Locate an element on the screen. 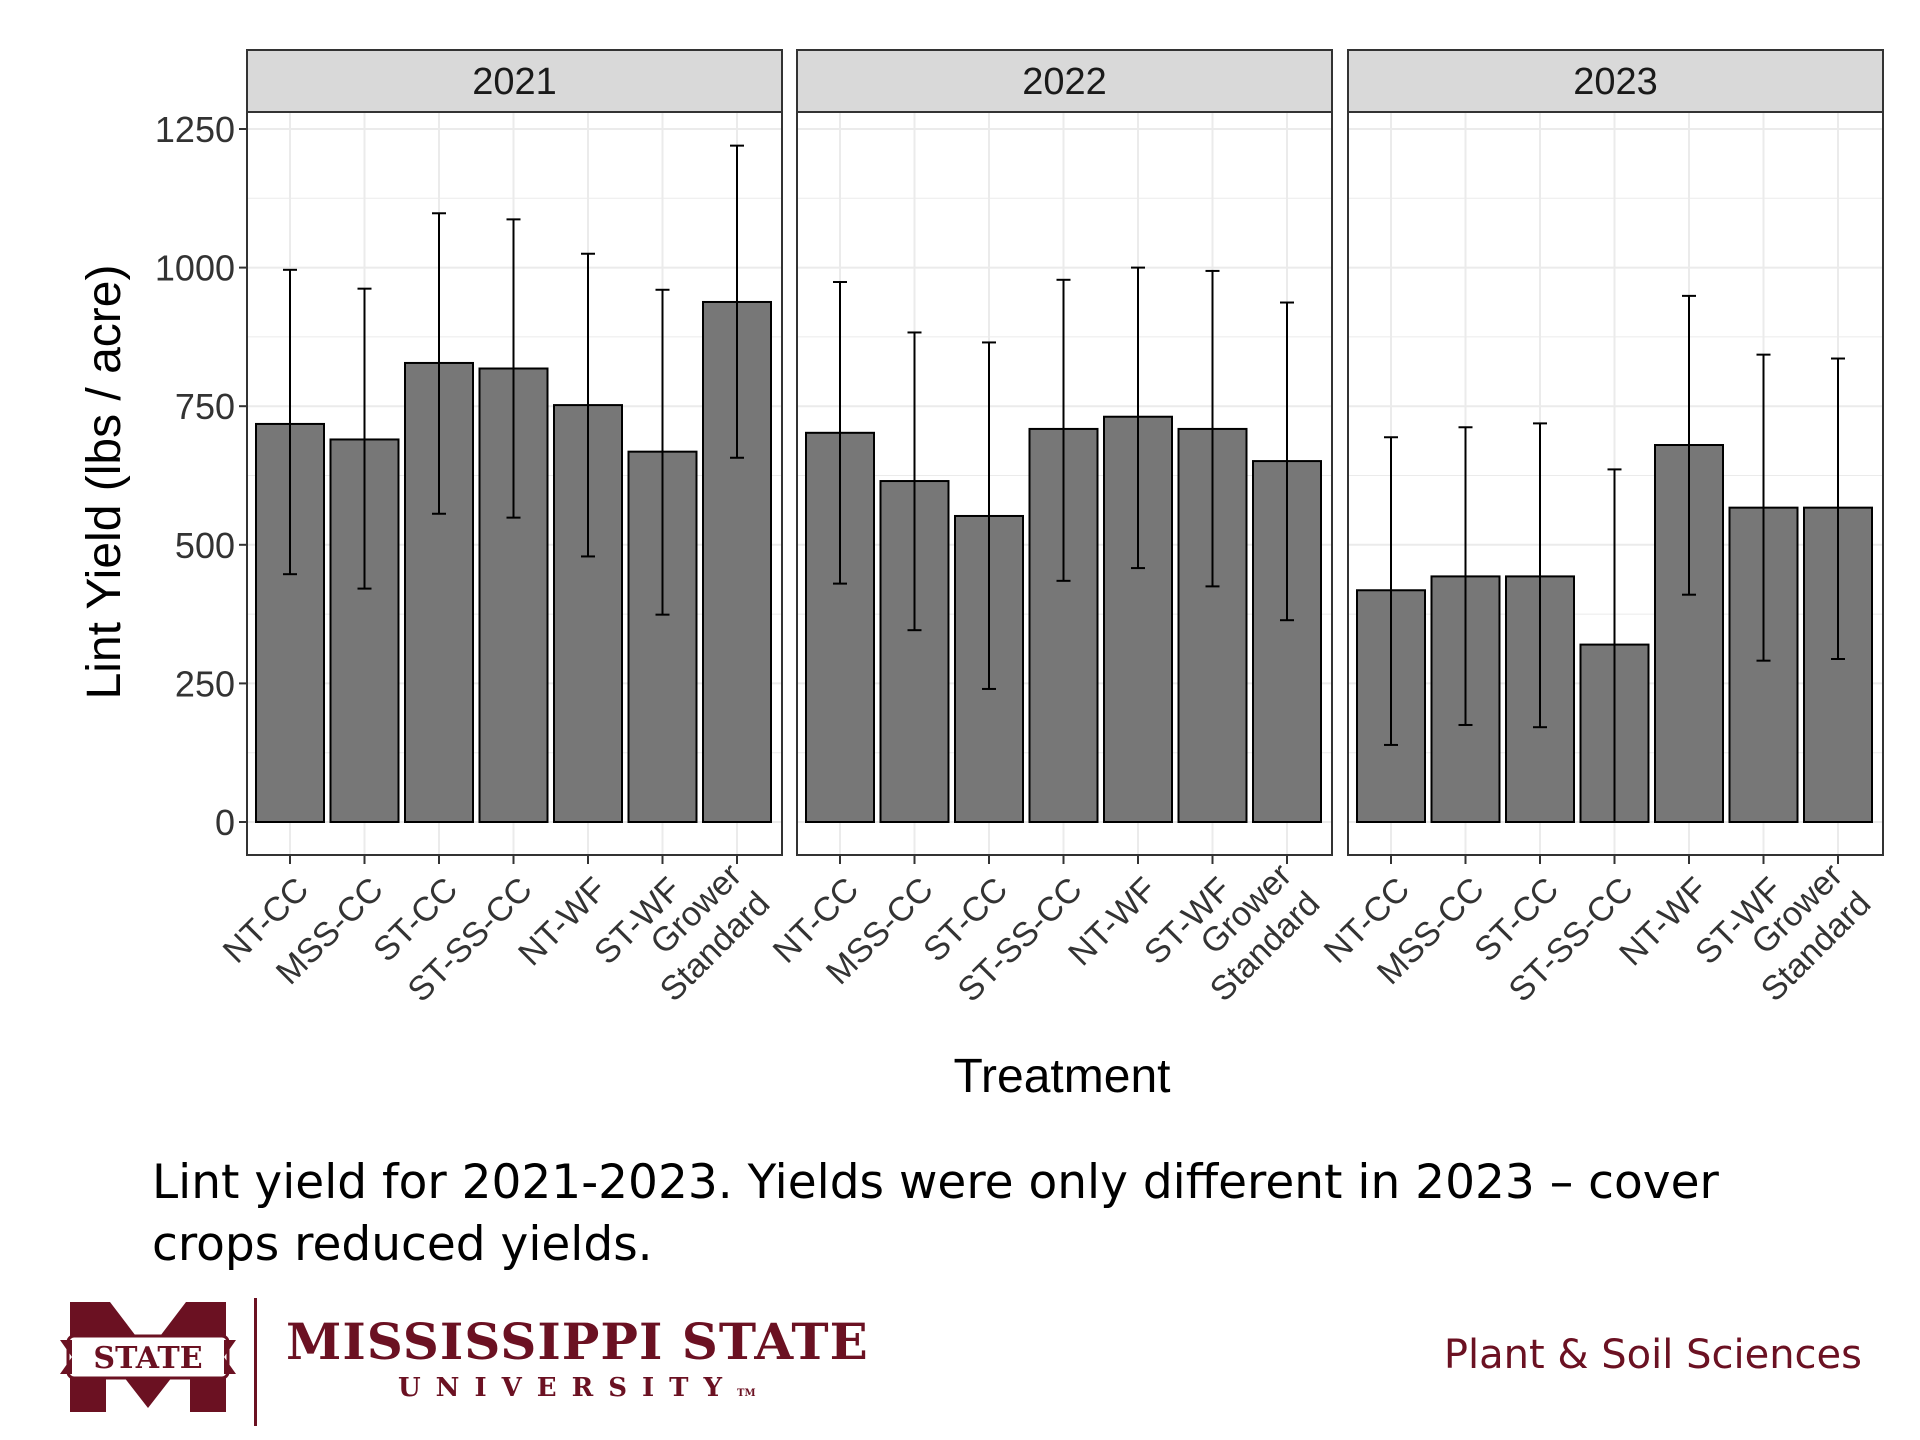 This screenshot has width=1920, height=1440. university-subtitle: UNIVERSITYTM is located at coordinates (633, 1388).